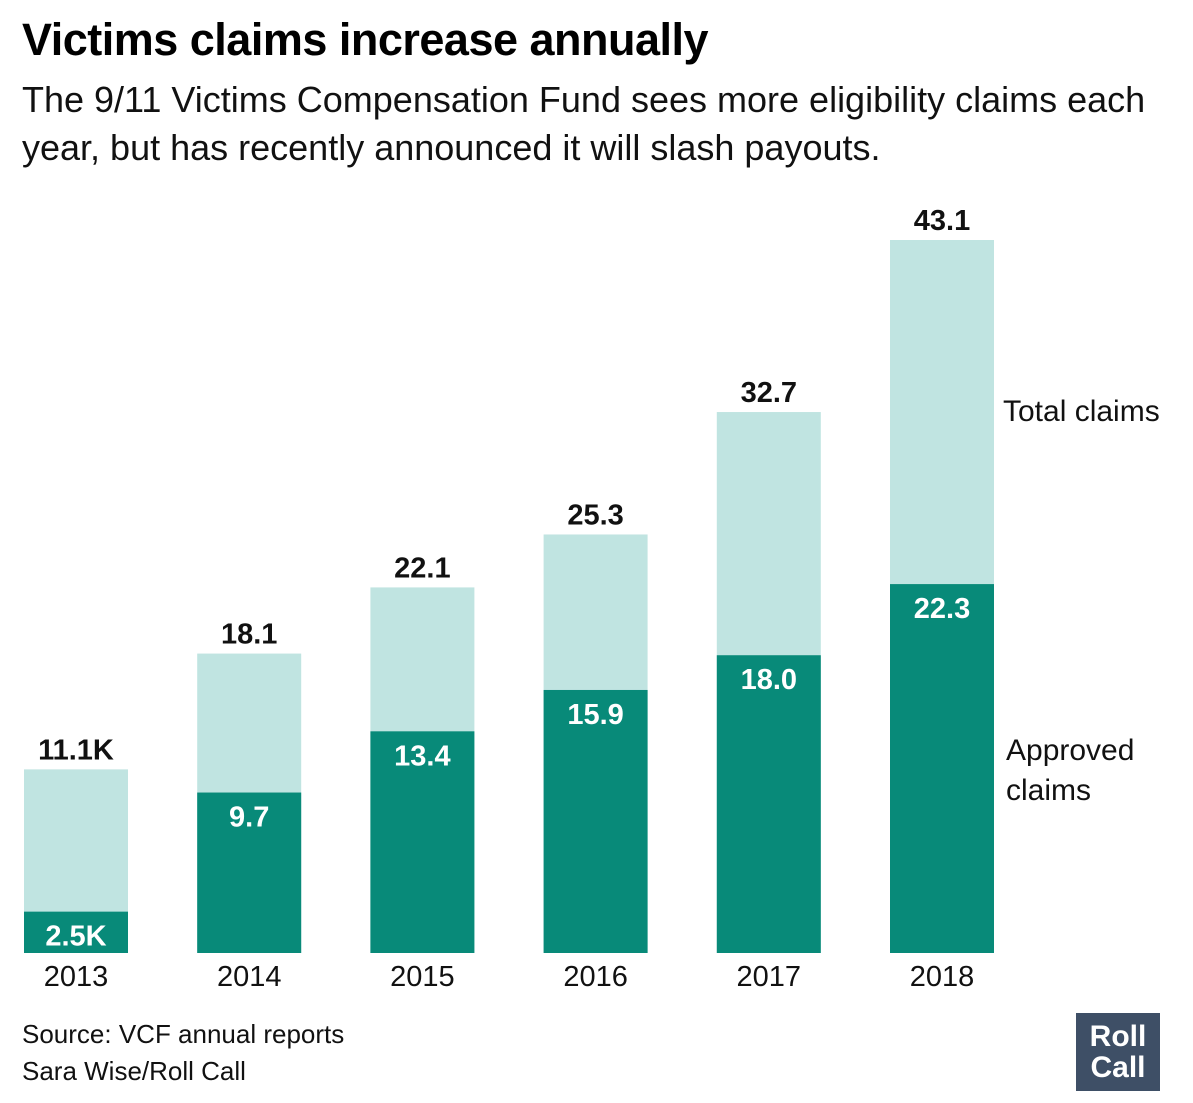  I want to click on approved-claims-label-2013: 2.5K, so click(75, 937).